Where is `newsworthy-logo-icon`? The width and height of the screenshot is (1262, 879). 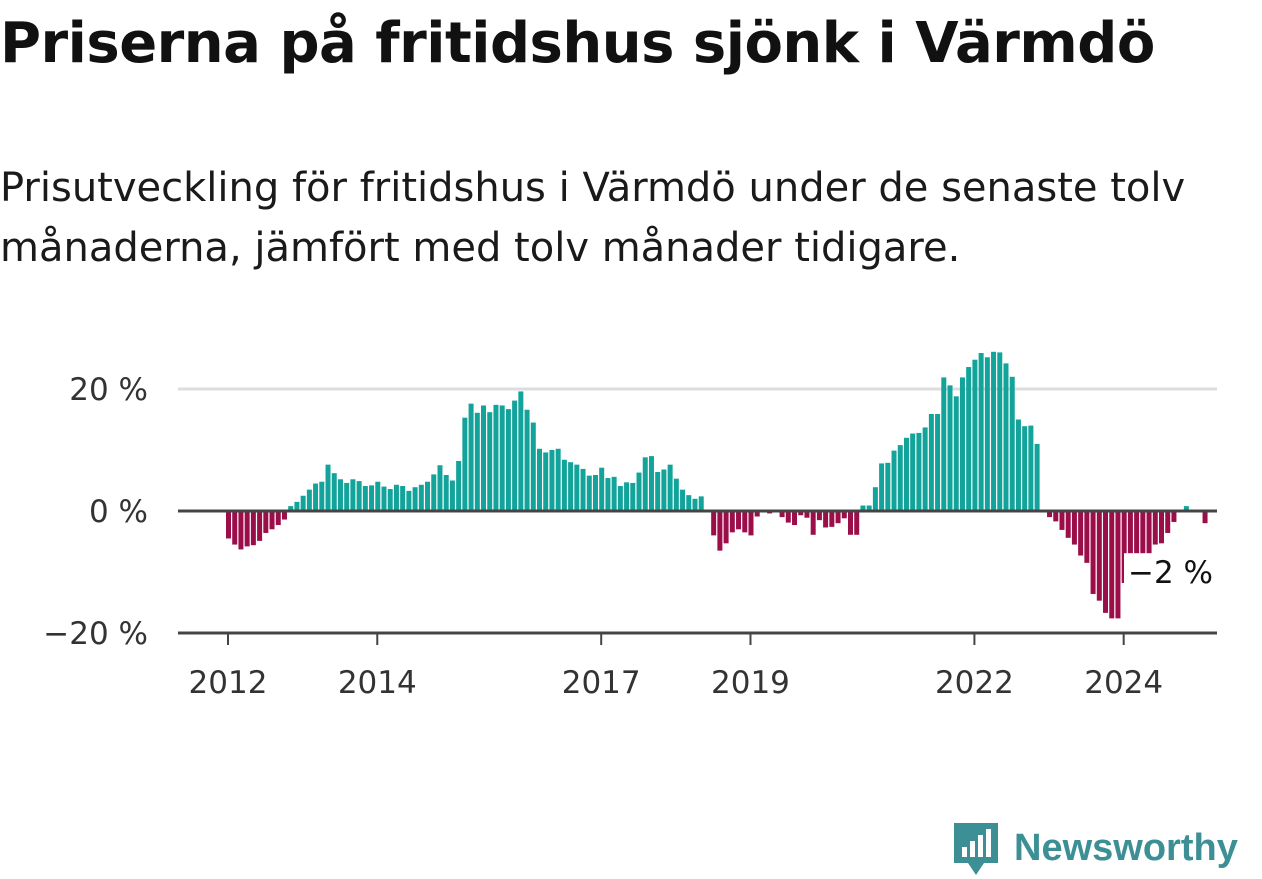 newsworthy-logo-icon is located at coordinates (976, 849).